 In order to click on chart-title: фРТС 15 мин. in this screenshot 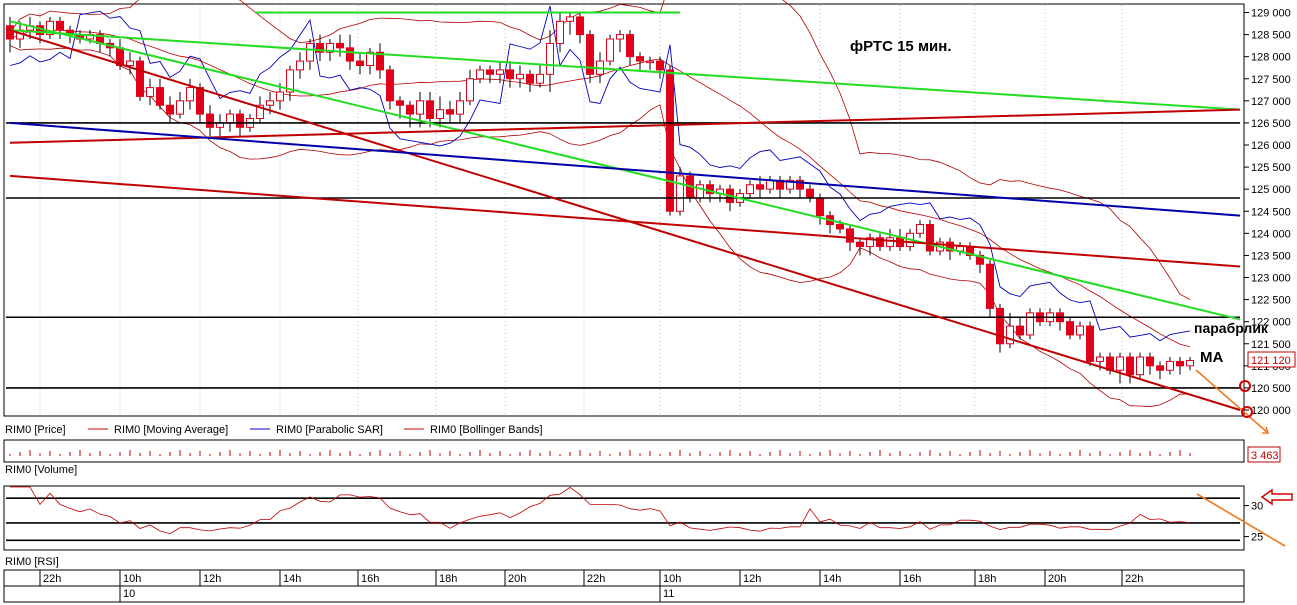, I will do `click(901, 46)`.